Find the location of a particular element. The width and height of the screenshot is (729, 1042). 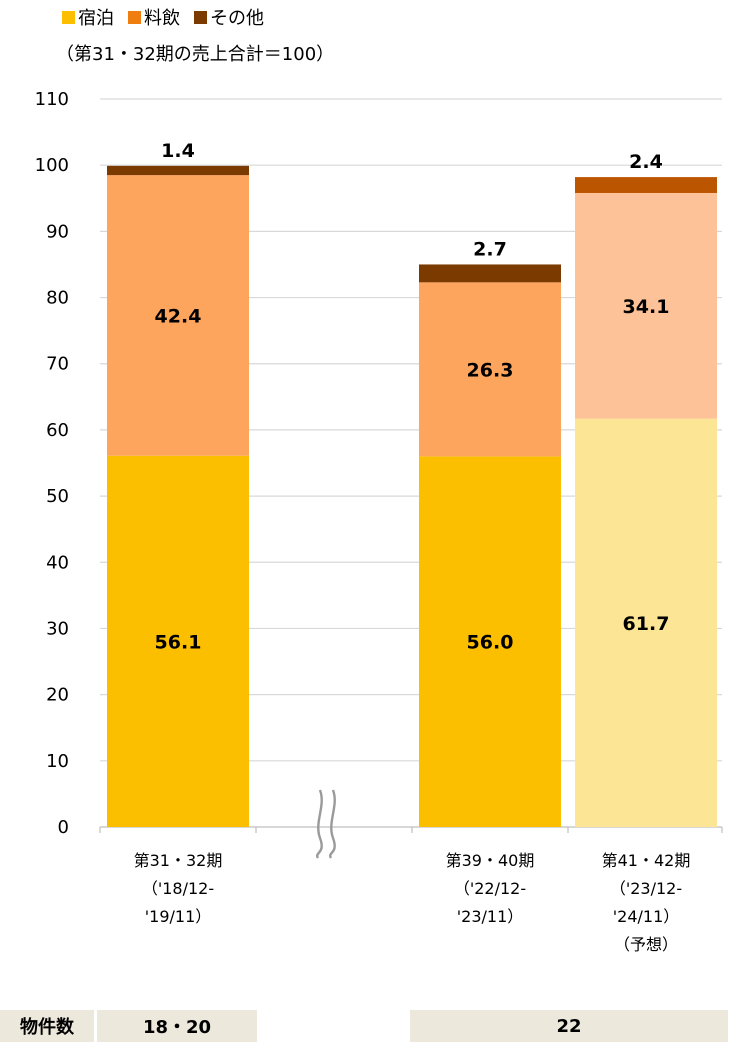

legend-item-lodging: 宿泊 is located at coordinates (88, 17).